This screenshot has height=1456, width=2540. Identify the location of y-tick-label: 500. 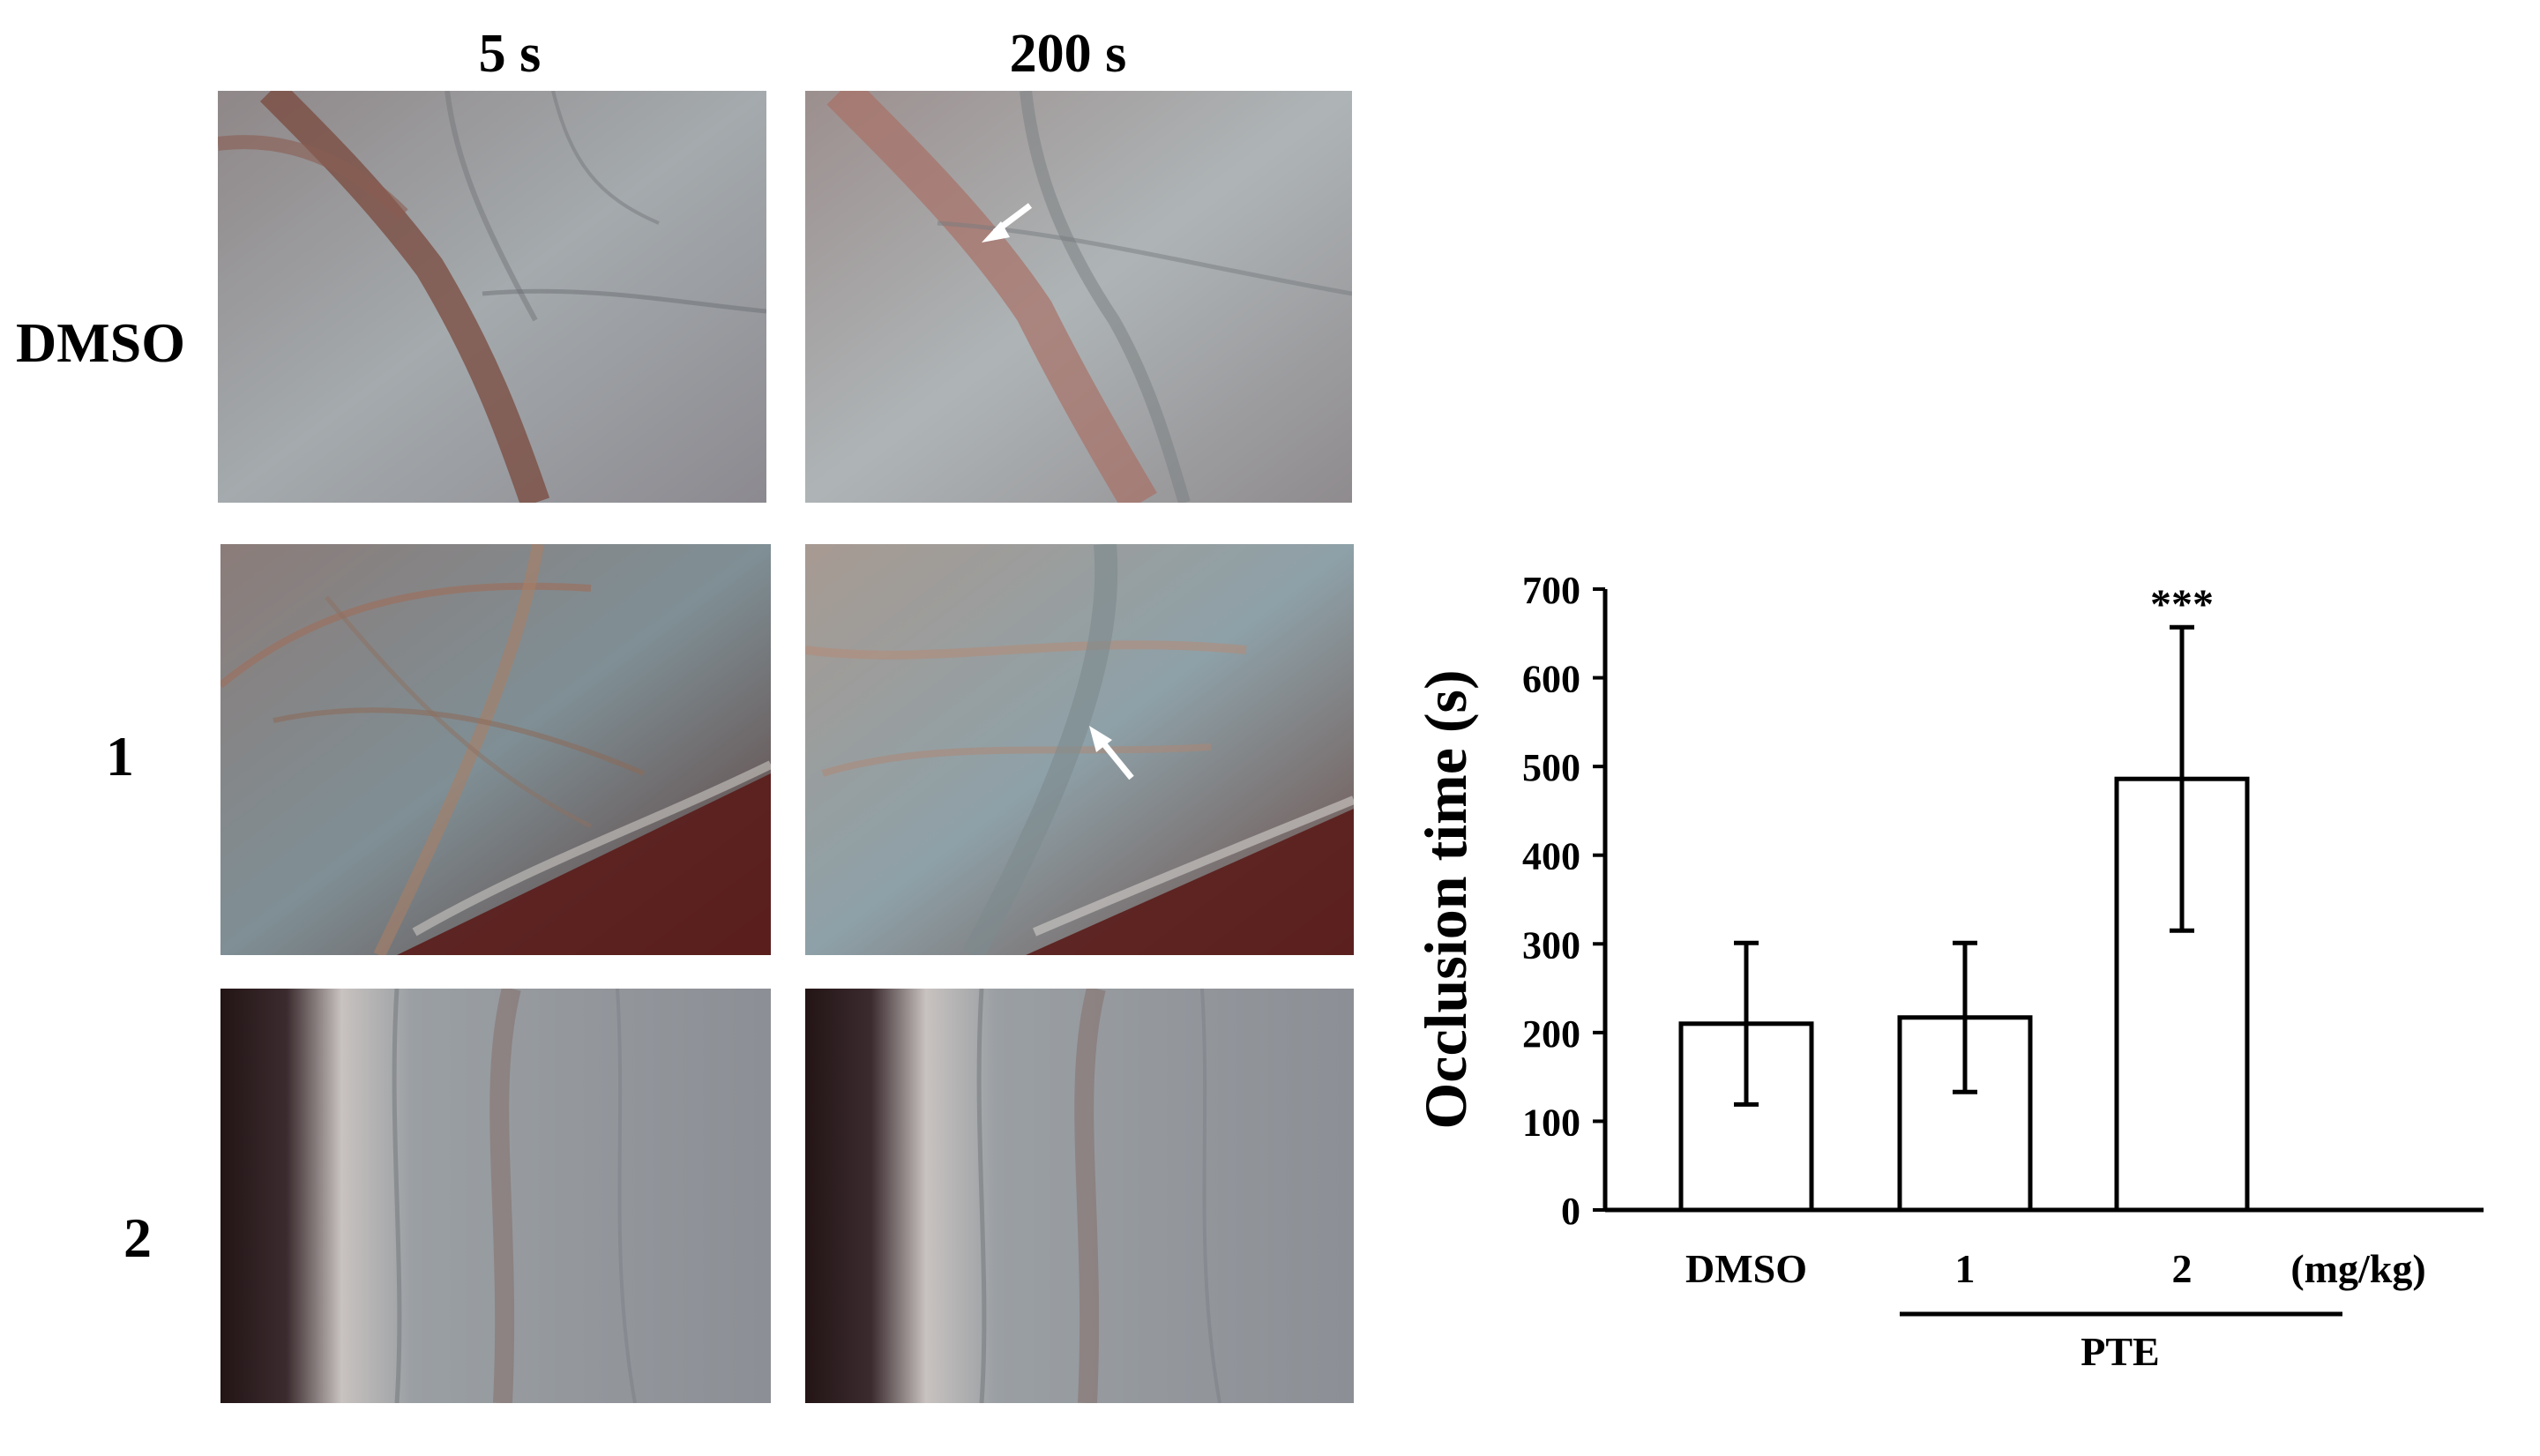
(1551, 767).